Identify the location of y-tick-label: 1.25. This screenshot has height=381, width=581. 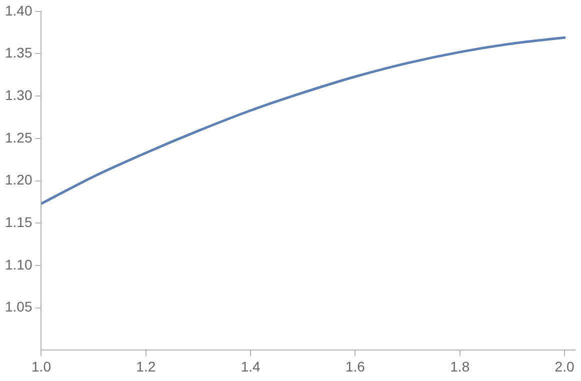
(18, 137).